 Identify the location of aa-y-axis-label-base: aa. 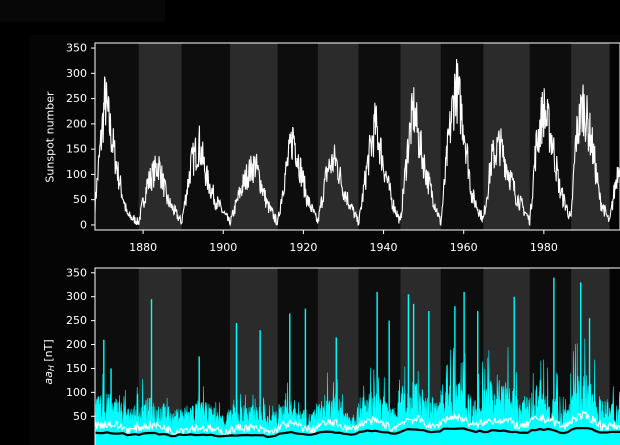
(48, 378).